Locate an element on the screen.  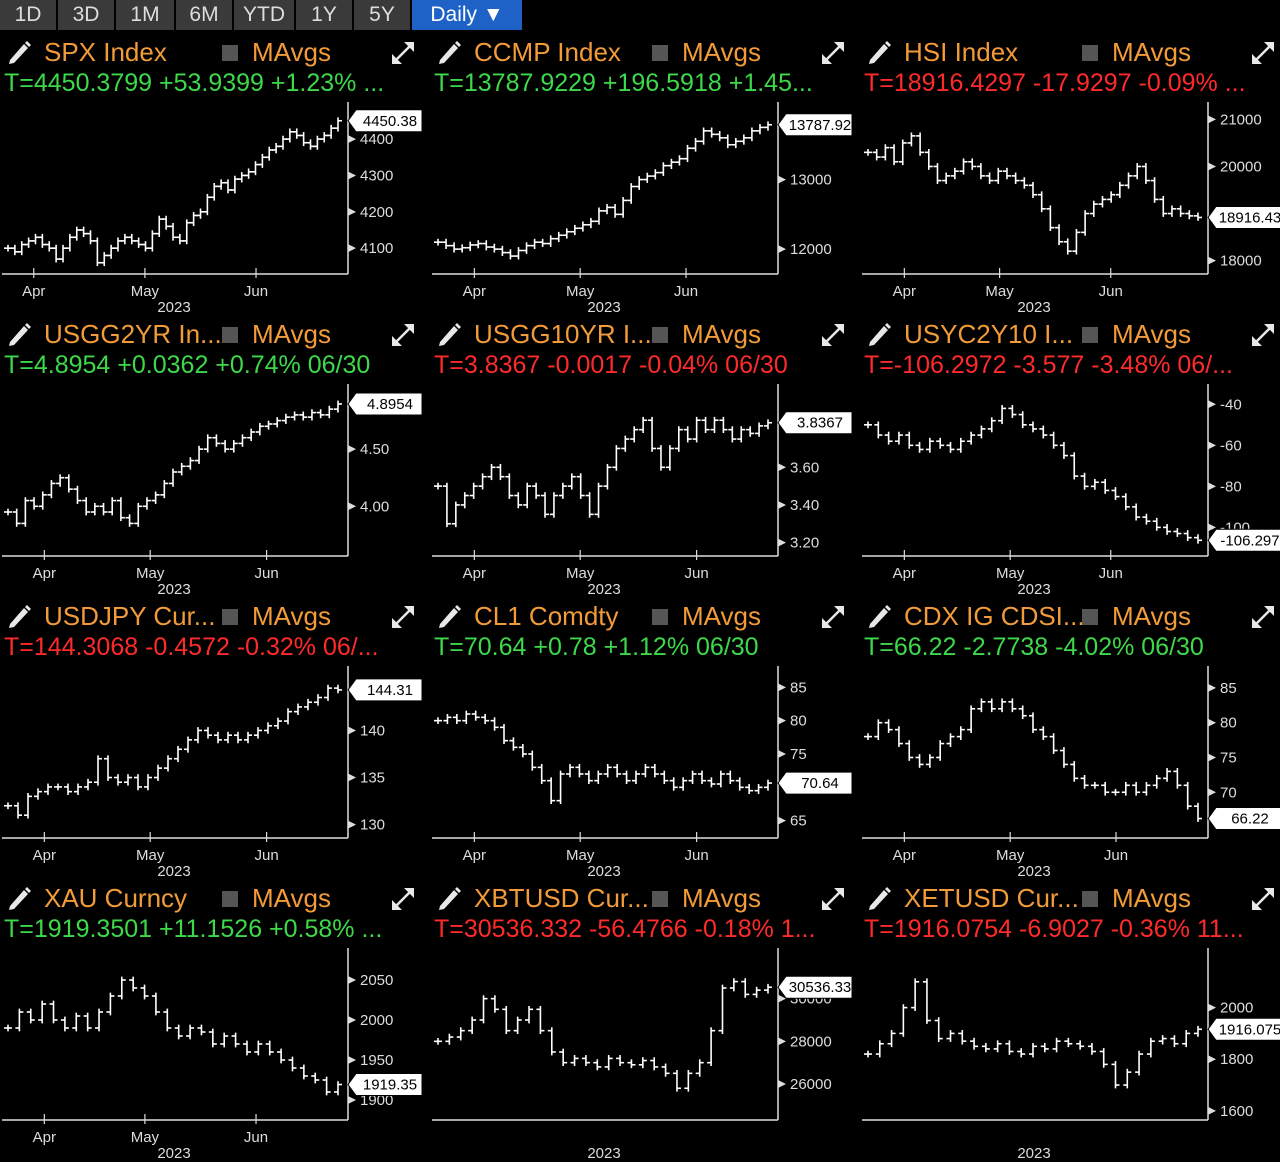
timeframe-button-1y: 1Y is located at coordinates (324, 15).